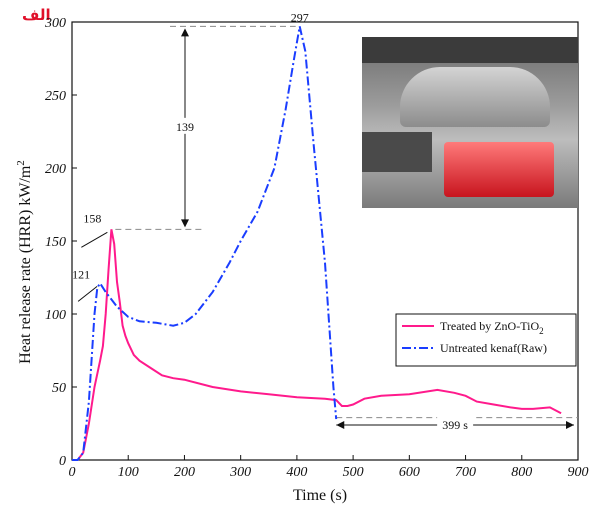  I want to click on legend-box, so click(486, 340).